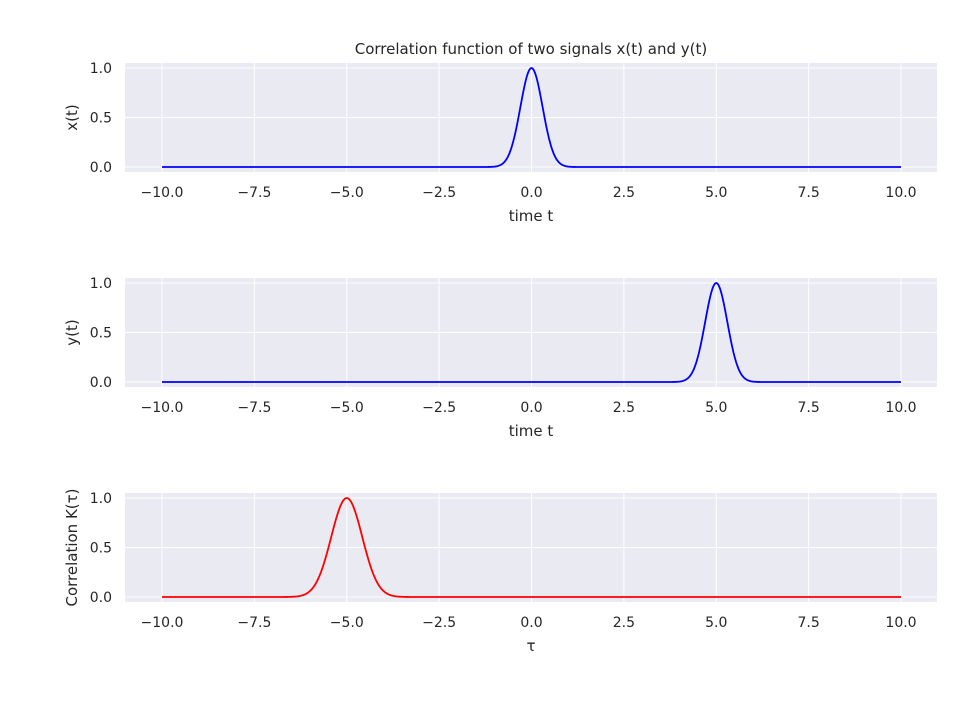  What do you see at coordinates (72, 332) in the screenshot?
I see `y-axis-label: y(t)` at bounding box center [72, 332].